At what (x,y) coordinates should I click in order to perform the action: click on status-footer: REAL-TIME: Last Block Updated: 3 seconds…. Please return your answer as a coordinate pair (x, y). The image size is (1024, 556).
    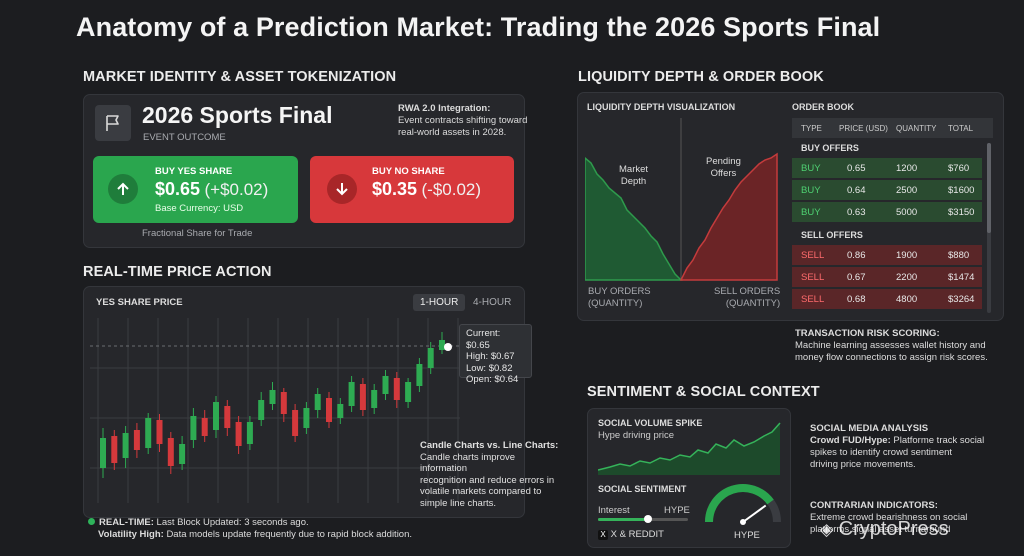
    Looking at the image, I should click on (250, 529).